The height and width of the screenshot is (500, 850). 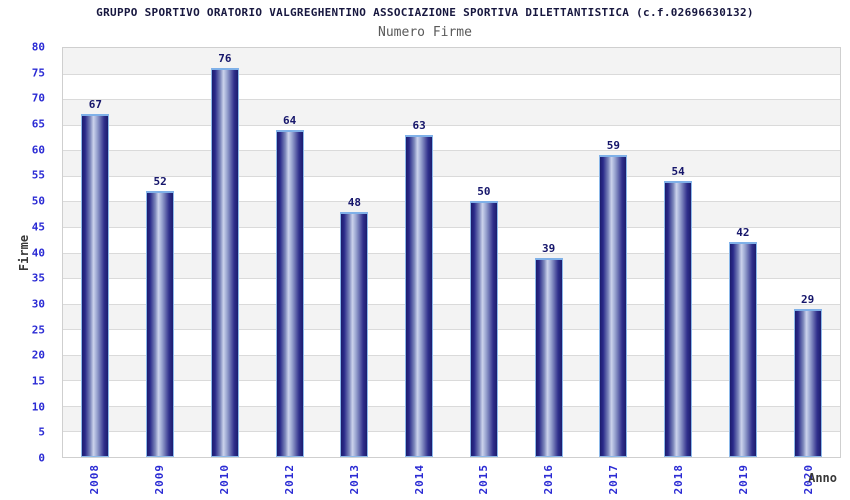 What do you see at coordinates (38, 304) in the screenshot?
I see `y-tick-label: 30` at bounding box center [38, 304].